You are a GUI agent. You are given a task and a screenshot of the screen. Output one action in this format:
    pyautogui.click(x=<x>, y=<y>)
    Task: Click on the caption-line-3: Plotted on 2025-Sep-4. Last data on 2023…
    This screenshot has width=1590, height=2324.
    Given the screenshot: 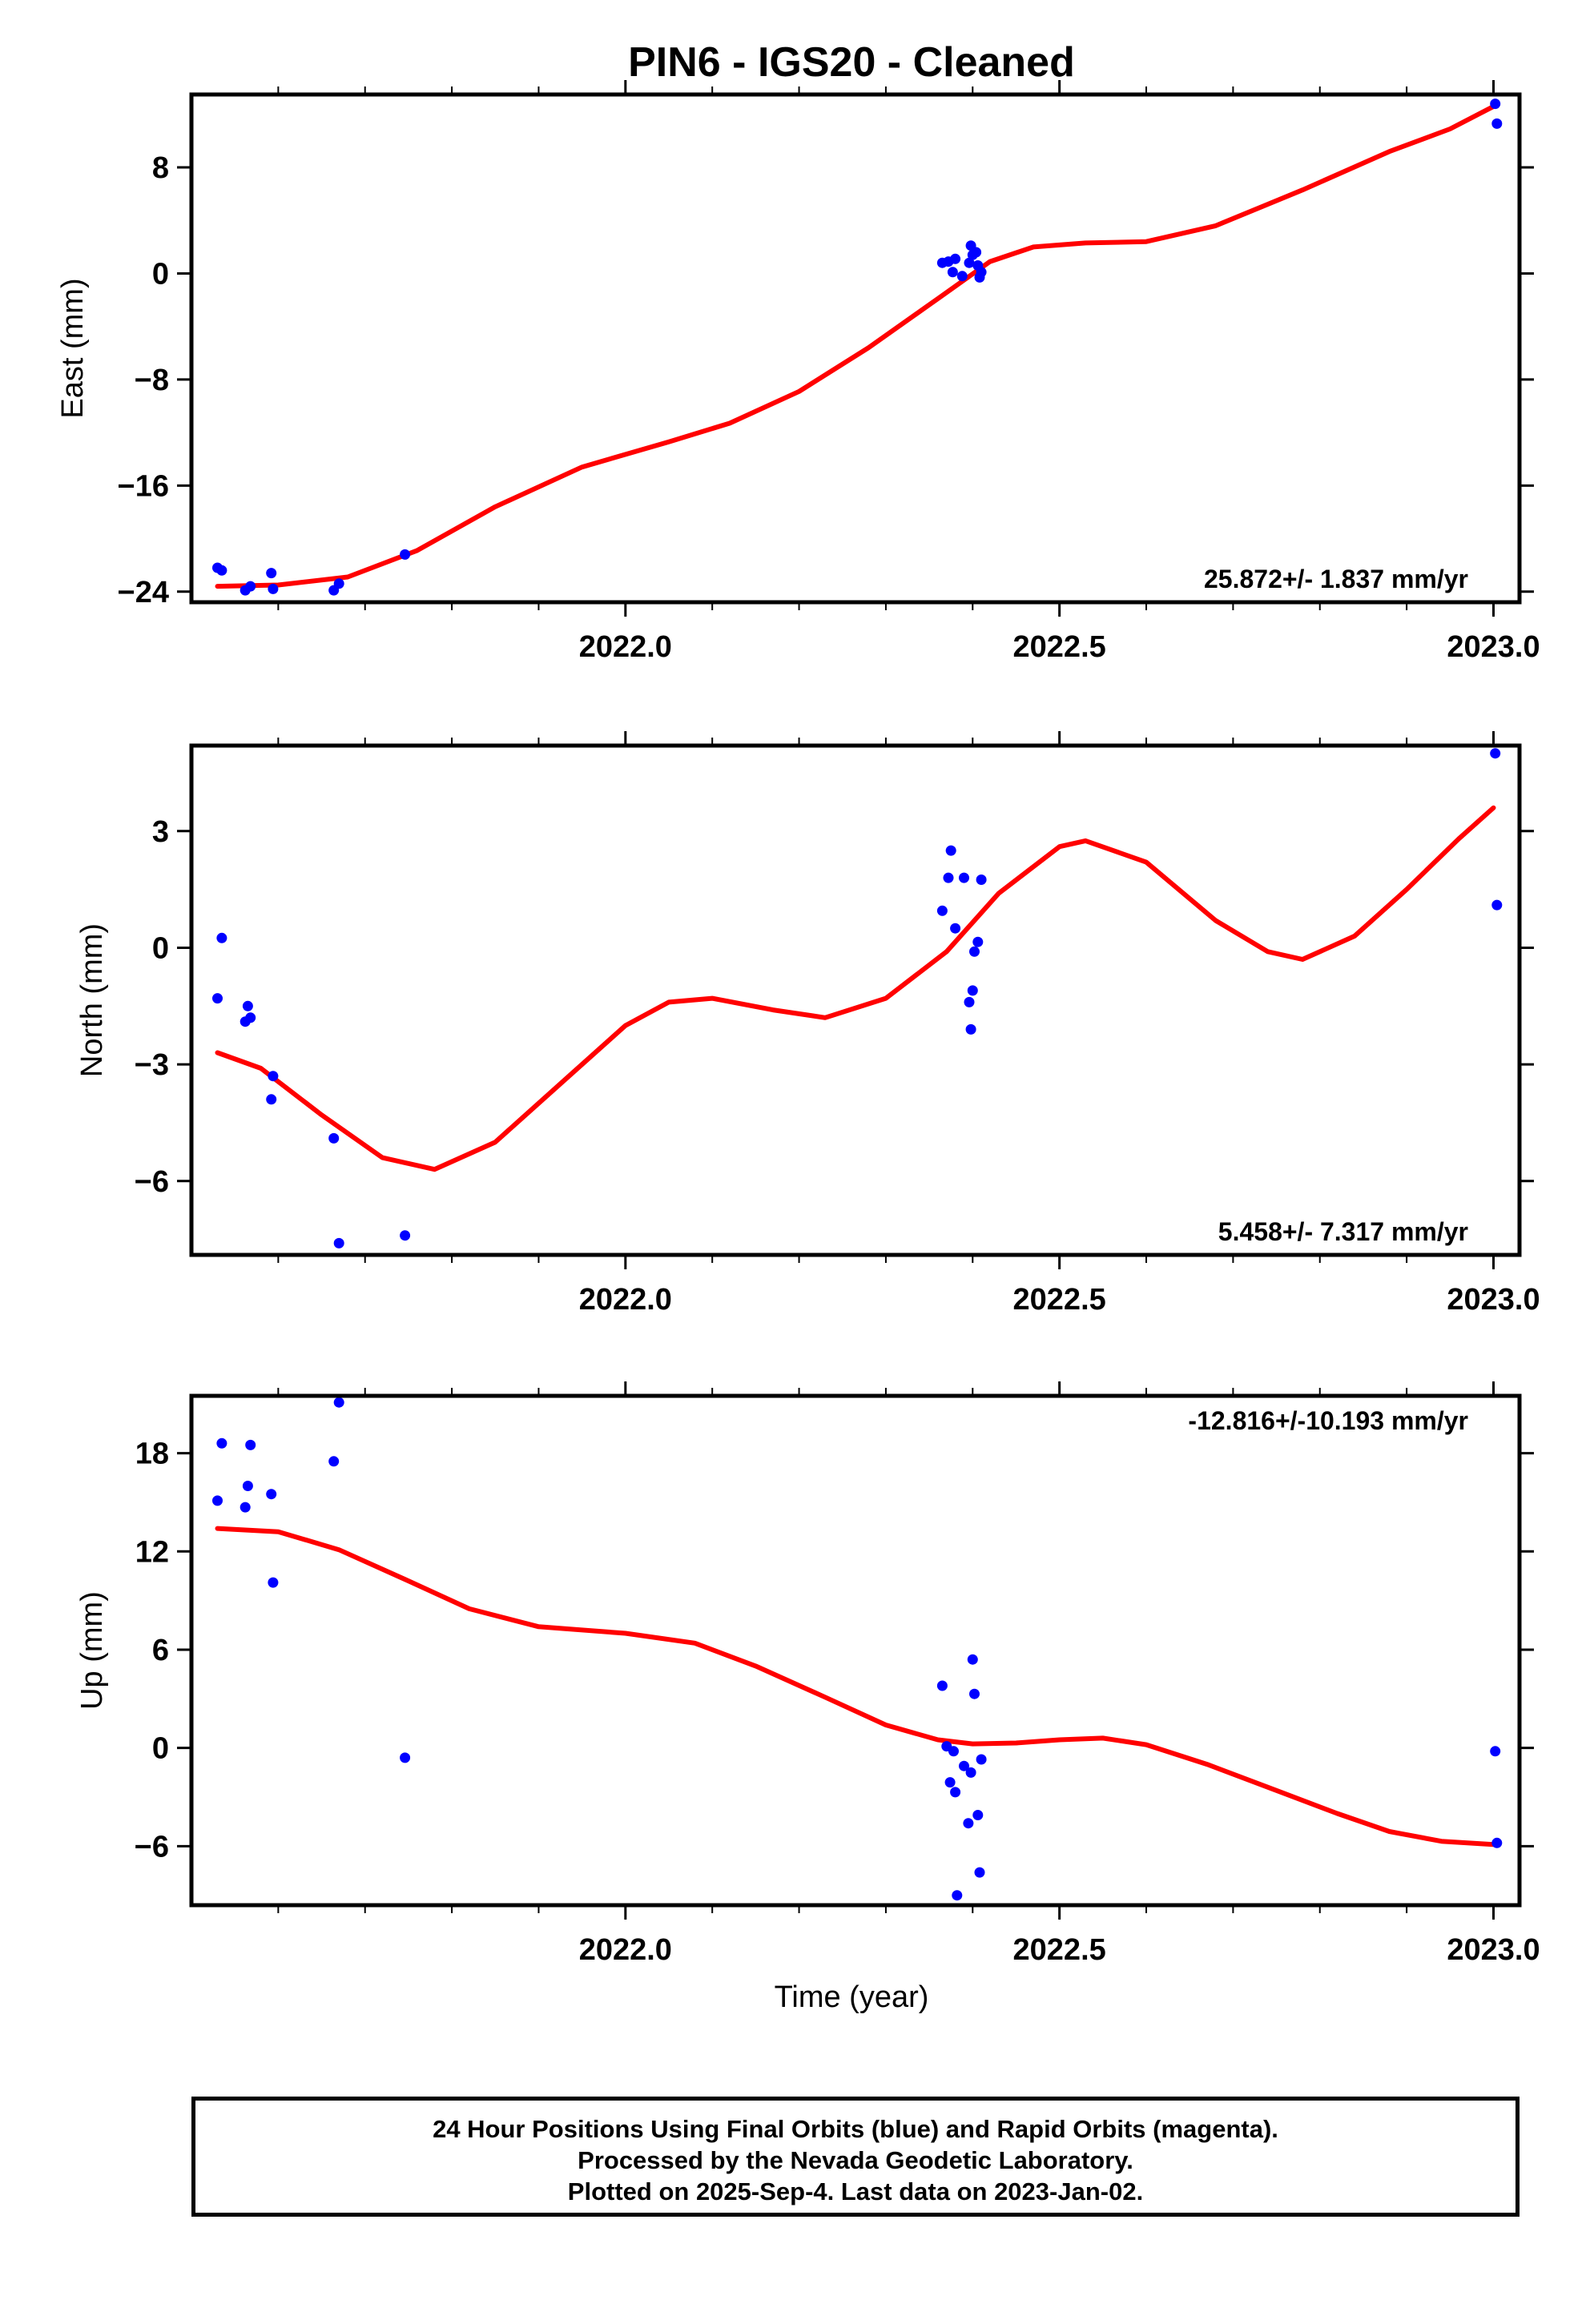 What is the action you would take?
    pyautogui.click(x=856, y=2191)
    